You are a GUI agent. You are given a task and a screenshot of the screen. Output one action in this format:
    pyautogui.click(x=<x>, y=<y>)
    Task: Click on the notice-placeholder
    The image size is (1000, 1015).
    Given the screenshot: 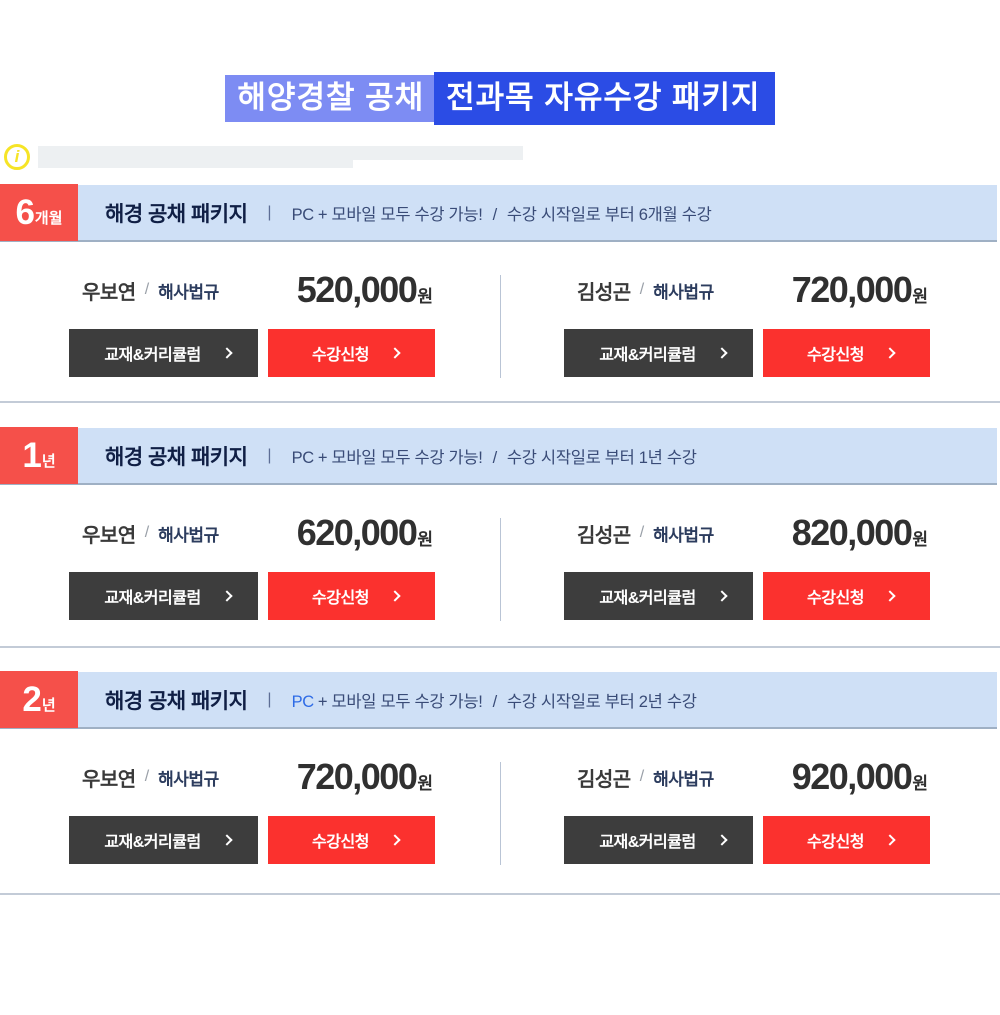 What is the action you would take?
    pyautogui.click(x=280, y=155)
    